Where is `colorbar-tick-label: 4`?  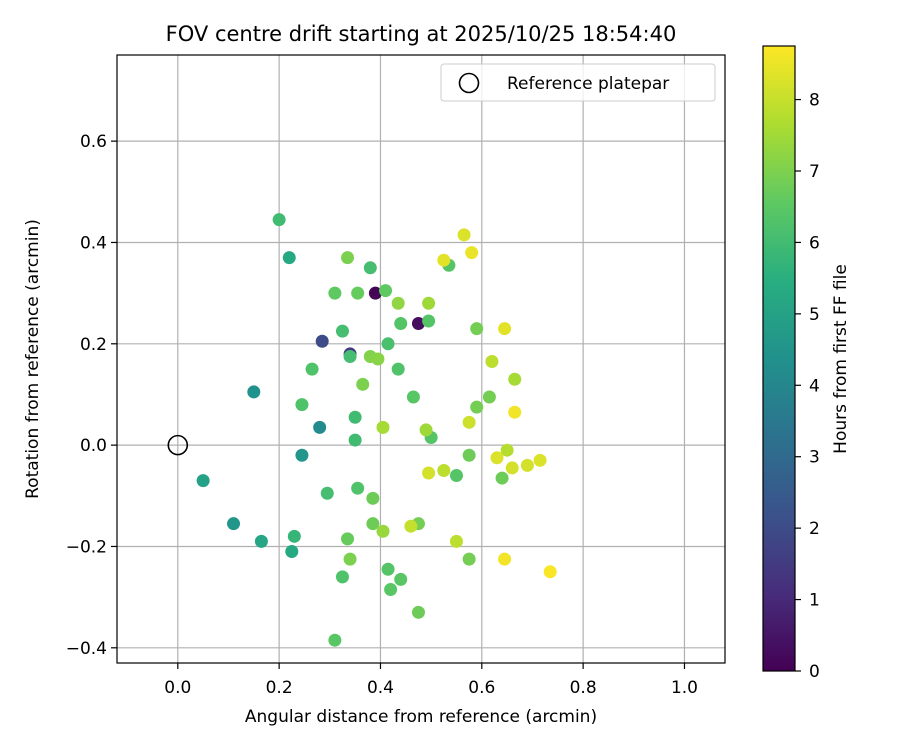
colorbar-tick-label: 4 is located at coordinates (814, 386).